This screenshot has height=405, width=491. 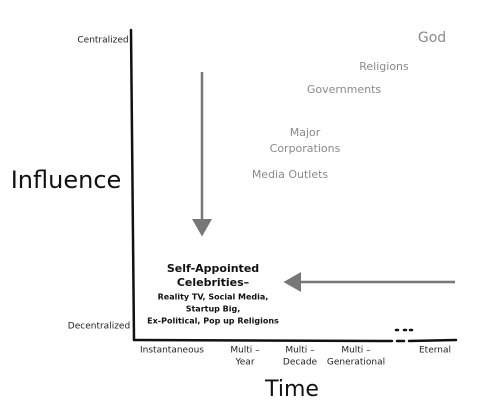 I want to click on y-axis-label: Influence, so click(x=66, y=180).